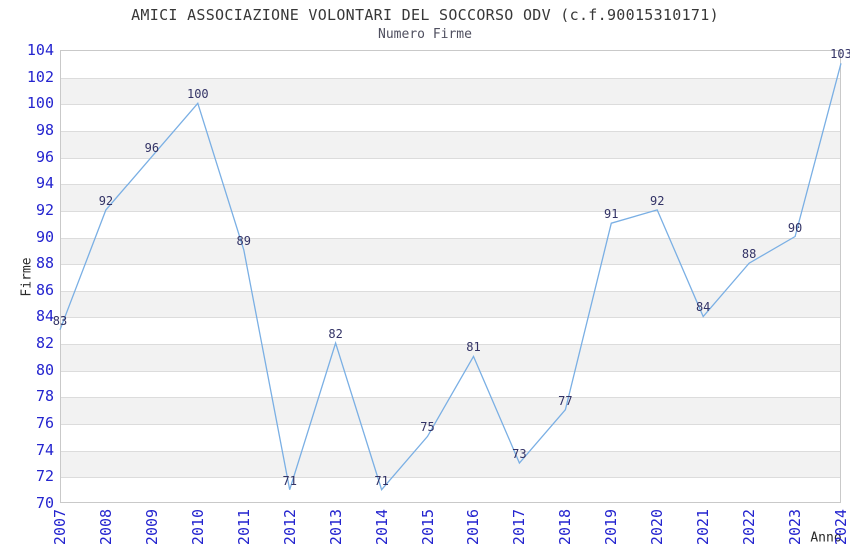 Image resolution: width=850 pixels, height=550 pixels. Describe the element at coordinates (40, 103) in the screenshot. I see `y-tick-label: 100` at that location.